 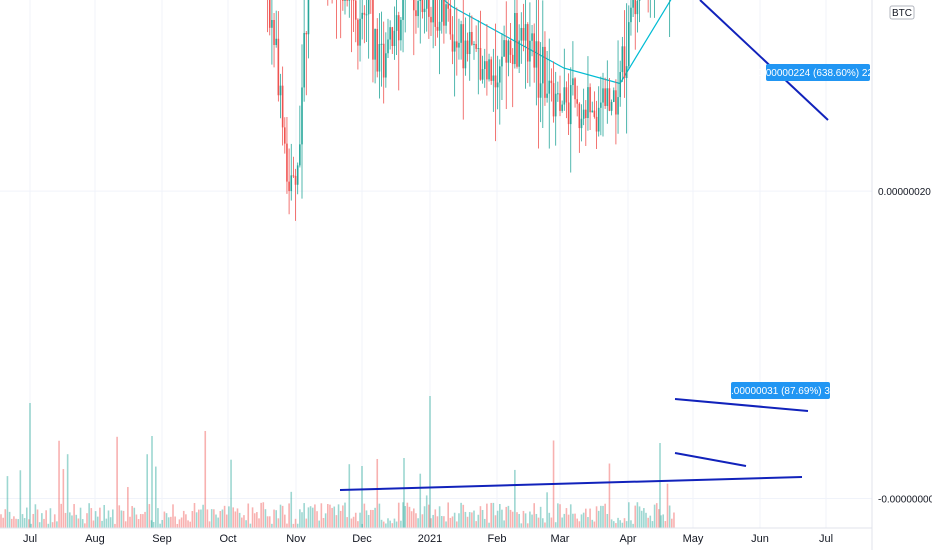 I want to click on moving-average-line, so click(x=557, y=42).